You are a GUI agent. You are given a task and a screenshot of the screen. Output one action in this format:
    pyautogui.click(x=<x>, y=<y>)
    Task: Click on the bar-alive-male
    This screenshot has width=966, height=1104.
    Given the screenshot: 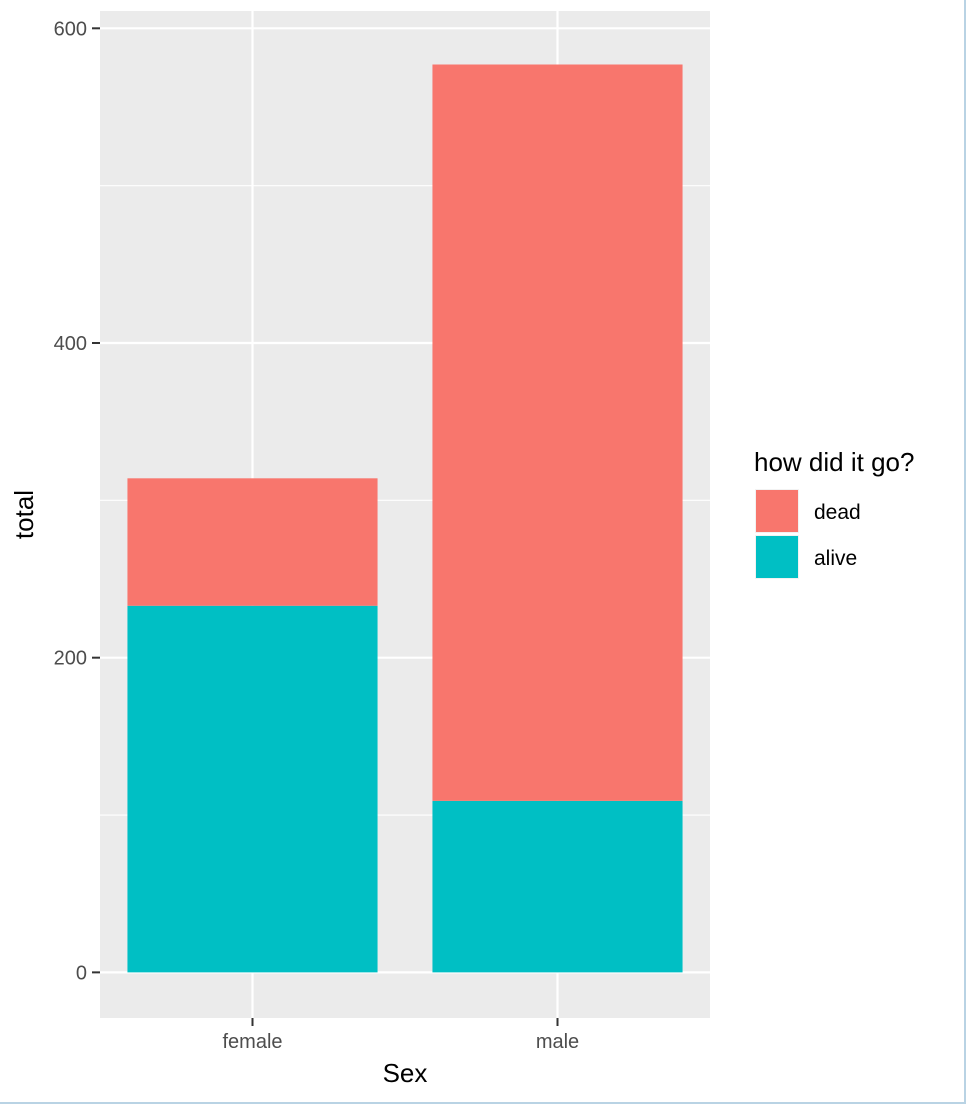 What is the action you would take?
    pyautogui.click(x=557, y=886)
    